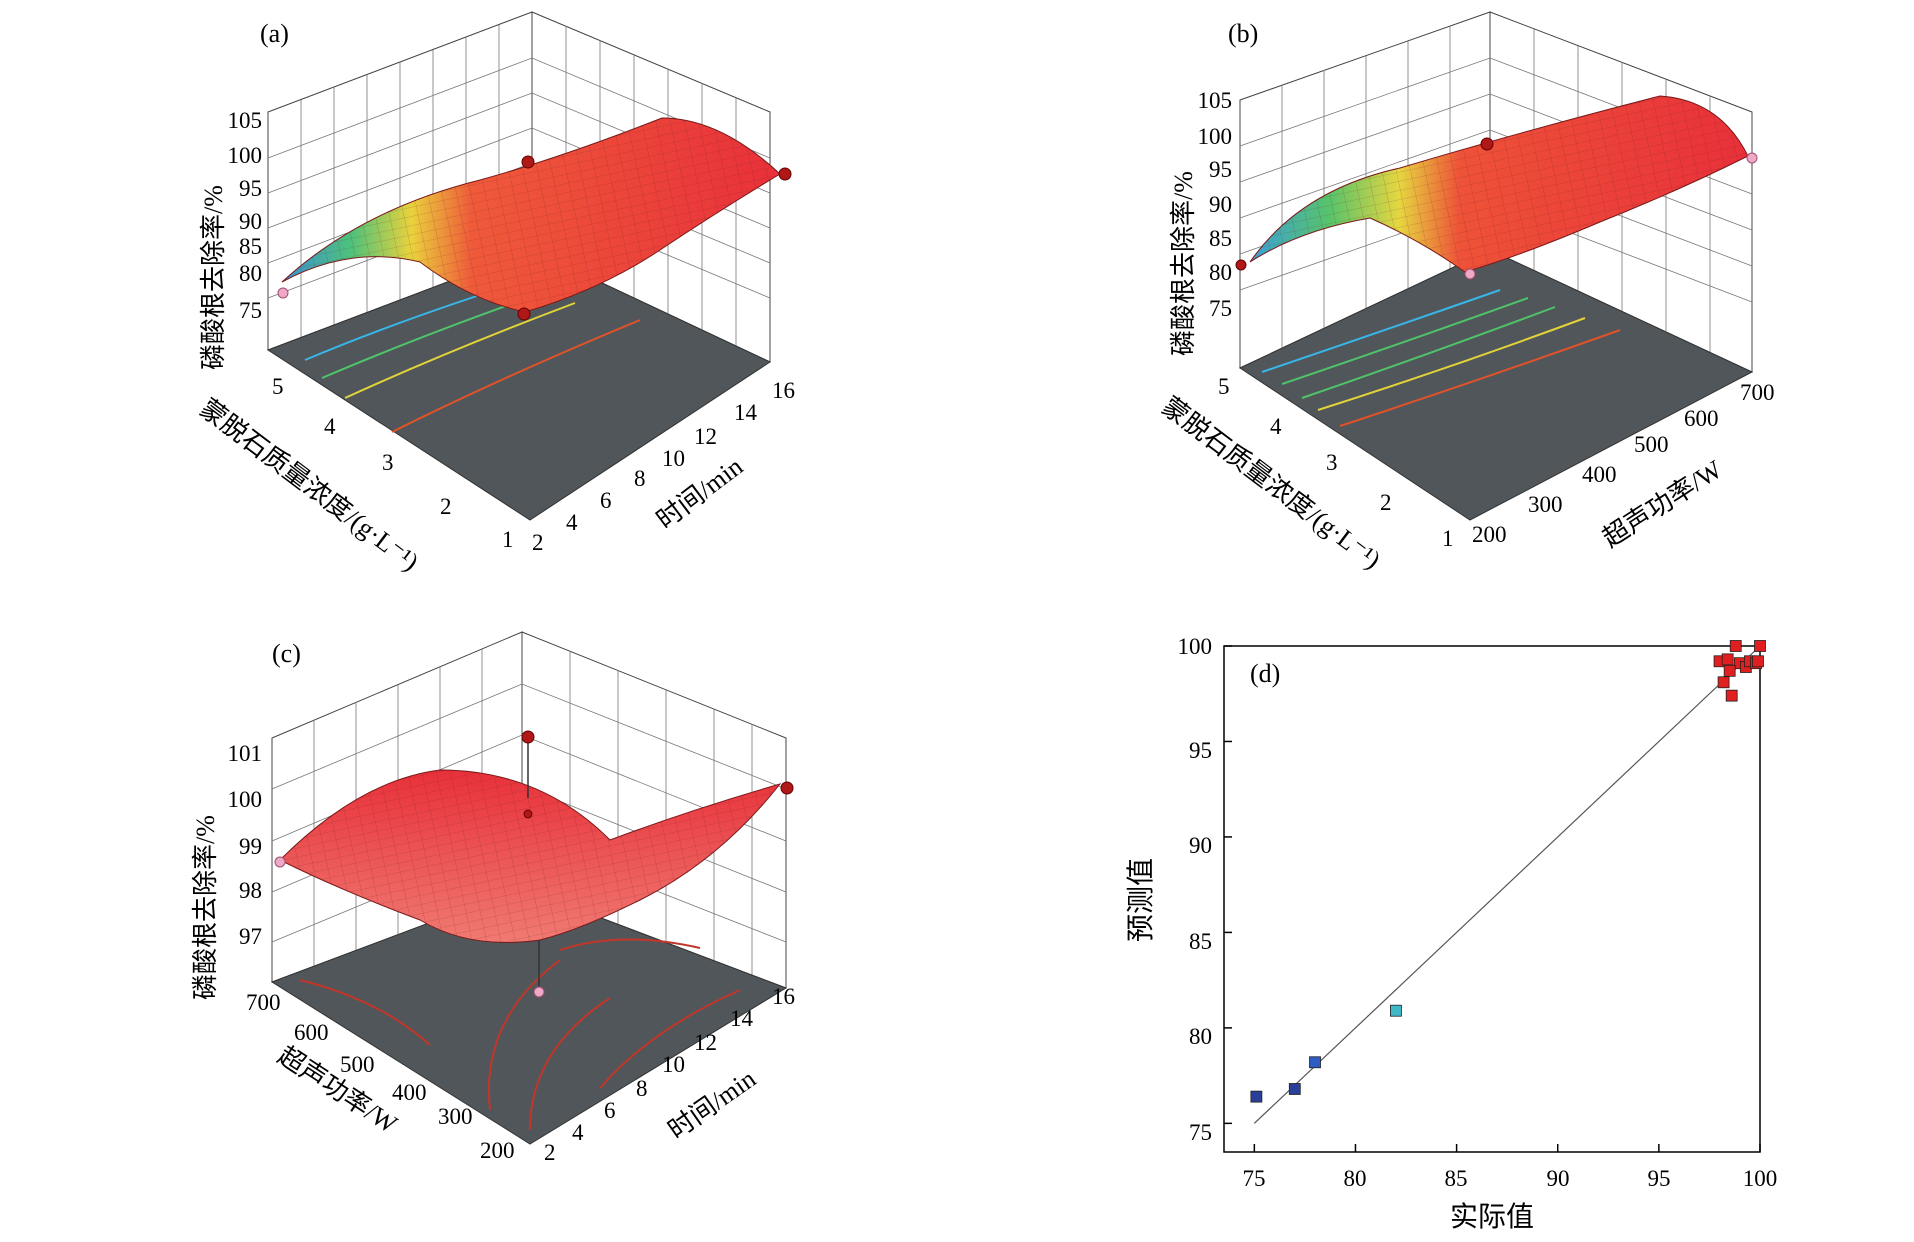 The height and width of the screenshot is (1242, 1914). I want to click on panel-d-fit-line, so click(1507, 884).